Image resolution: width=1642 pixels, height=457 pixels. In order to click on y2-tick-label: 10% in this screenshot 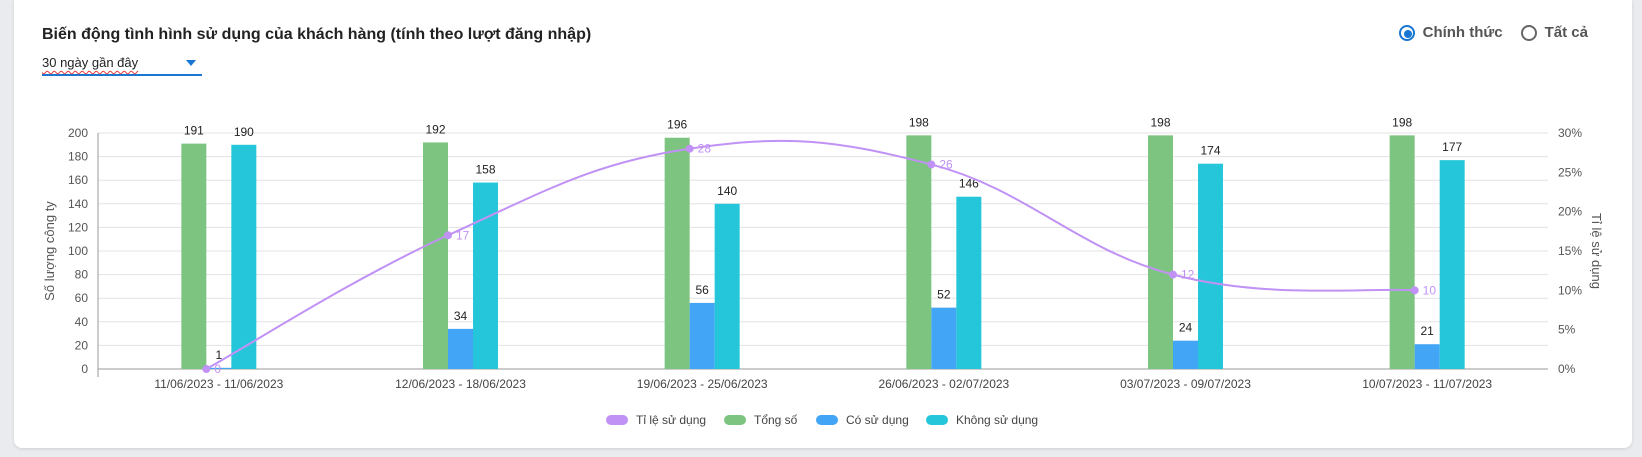, I will do `click(1570, 290)`.